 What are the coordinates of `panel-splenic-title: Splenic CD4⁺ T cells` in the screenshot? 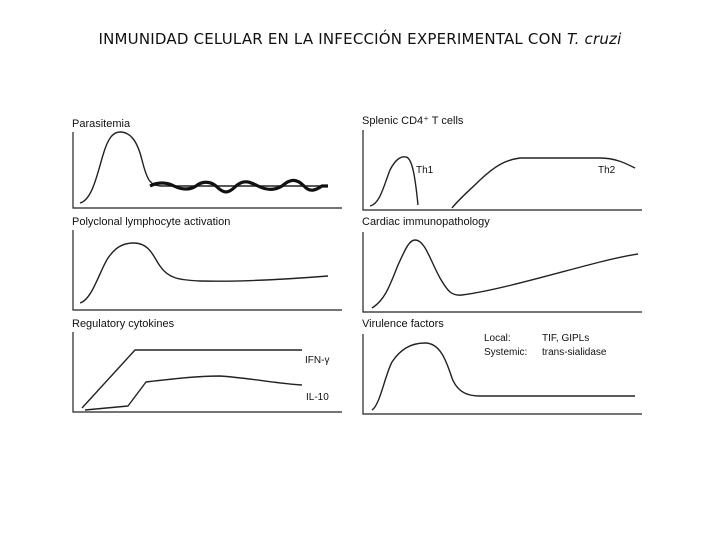 It's located at (413, 121).